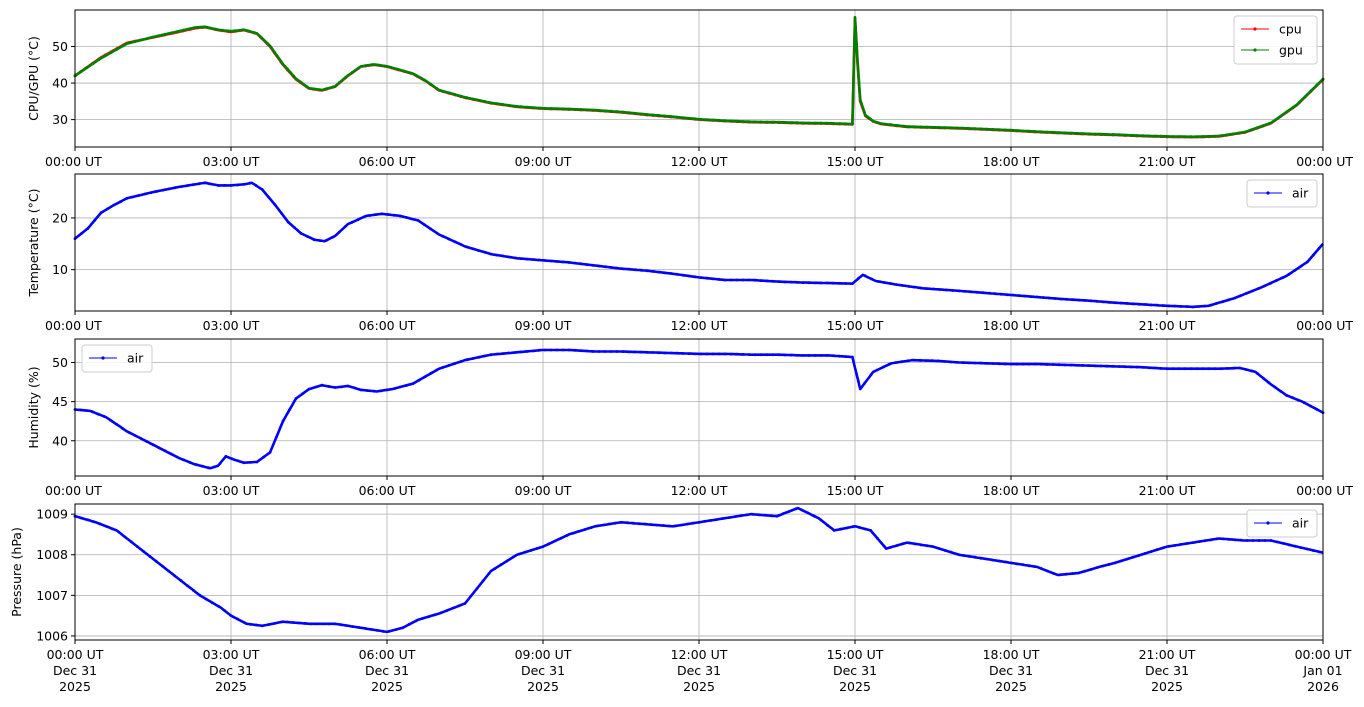 Image resolution: width=1364 pixels, height=707 pixels. What do you see at coordinates (1275, 40) in the screenshot?
I see `legend-box` at bounding box center [1275, 40].